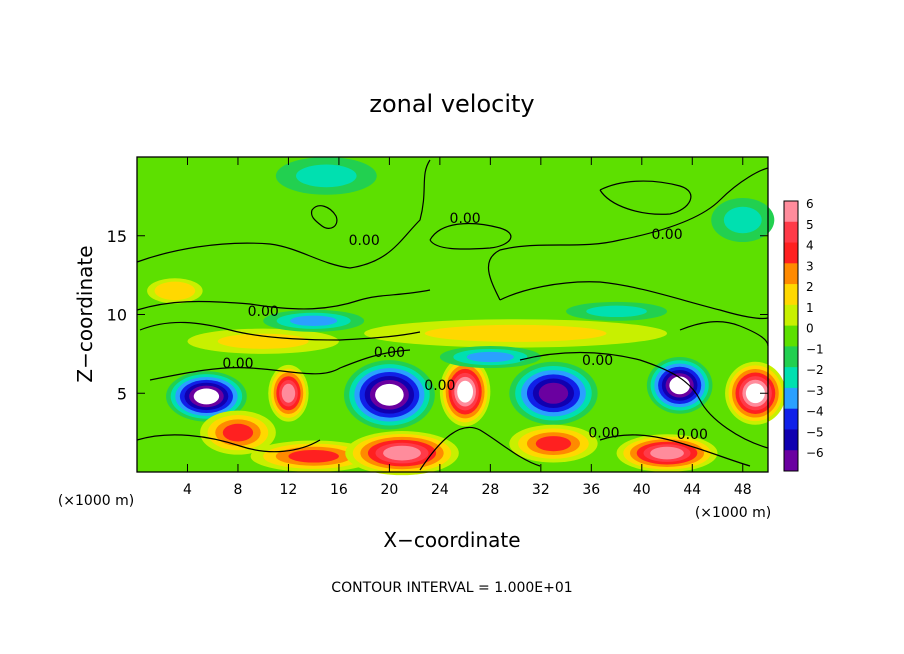  I want to click on x-unit-left: (×1000 m), so click(96, 501).